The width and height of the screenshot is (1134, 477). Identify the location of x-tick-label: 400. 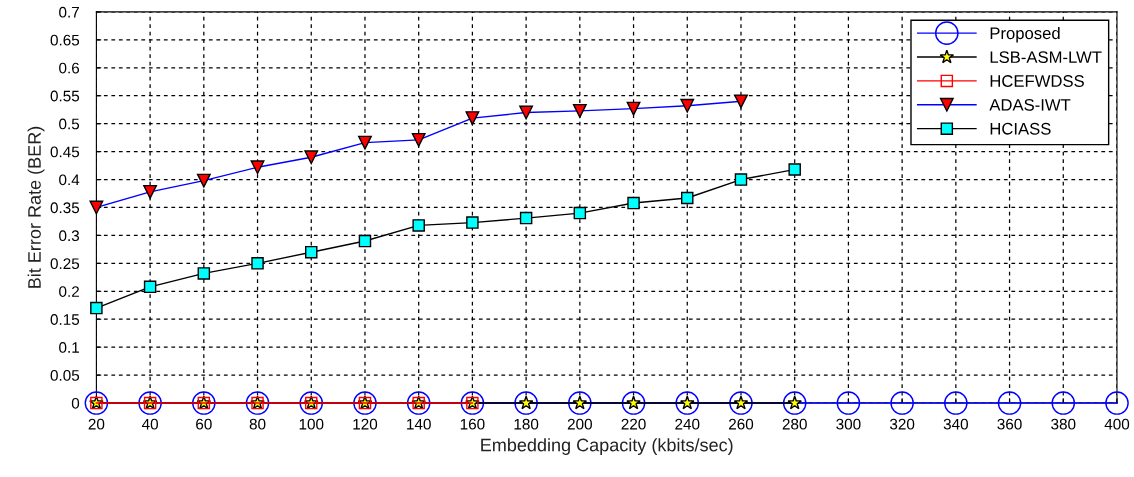
(1117, 424).